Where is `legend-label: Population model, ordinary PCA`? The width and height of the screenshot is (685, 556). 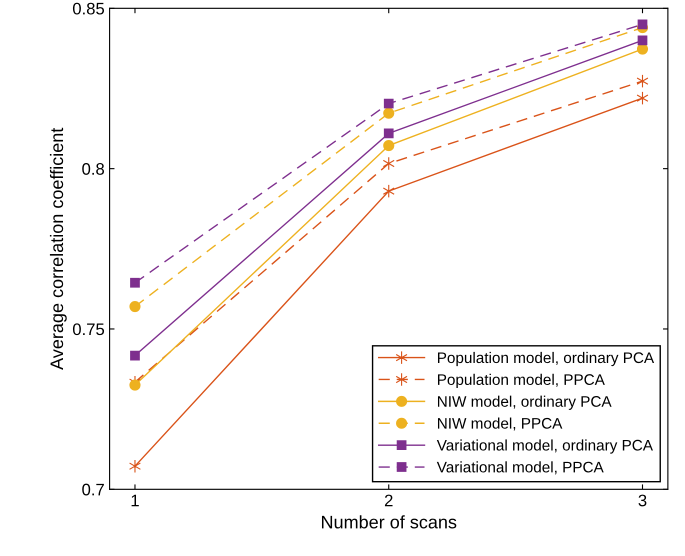
legend-label: Population model, ordinary PCA is located at coordinates (546, 359).